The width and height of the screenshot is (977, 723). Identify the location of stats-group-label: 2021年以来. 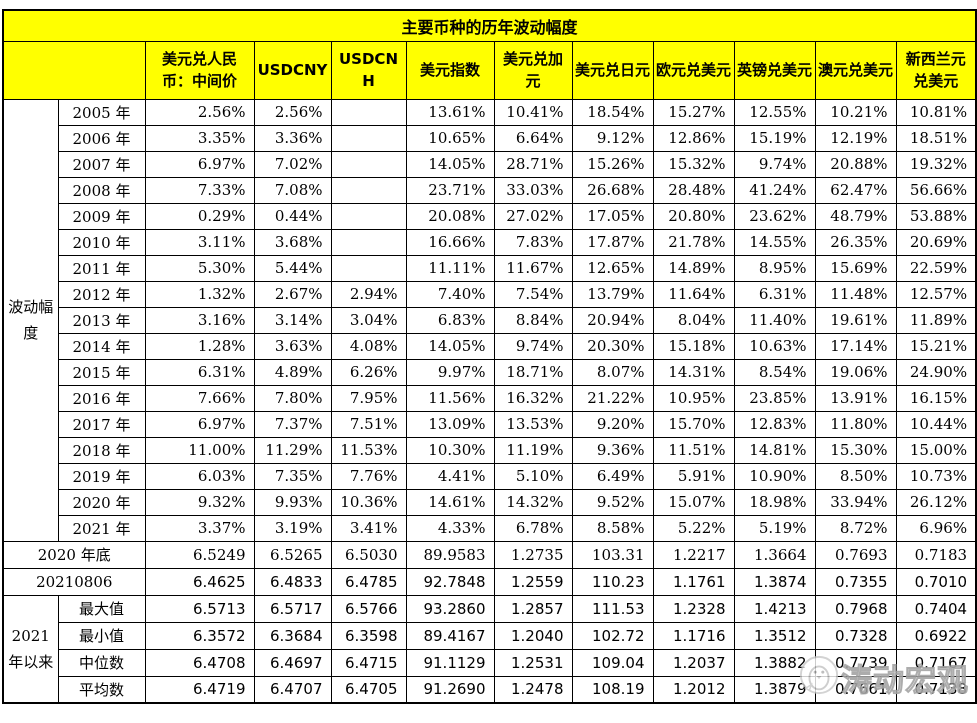
(30, 649).